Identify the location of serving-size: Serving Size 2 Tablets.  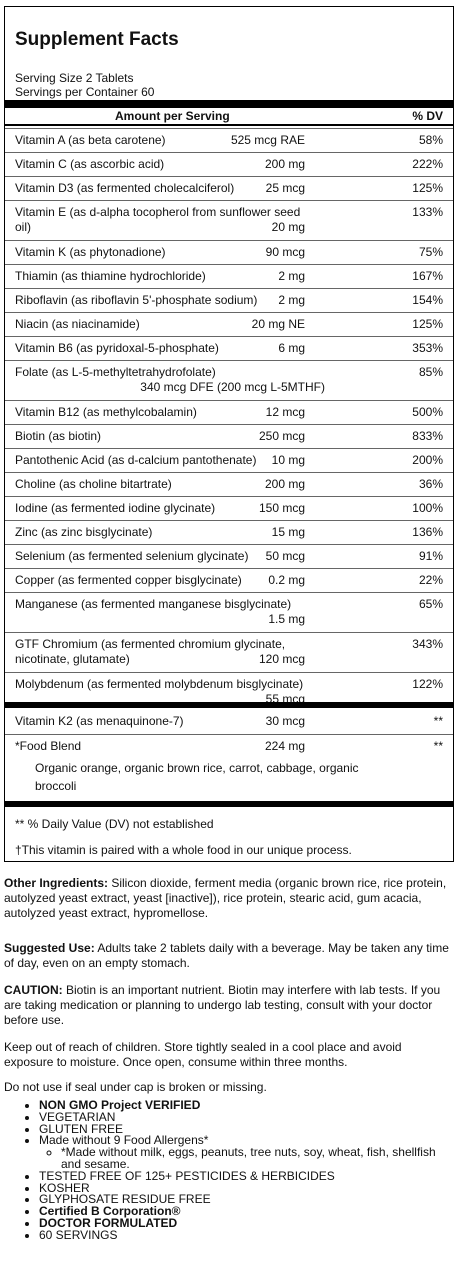
(74, 78).